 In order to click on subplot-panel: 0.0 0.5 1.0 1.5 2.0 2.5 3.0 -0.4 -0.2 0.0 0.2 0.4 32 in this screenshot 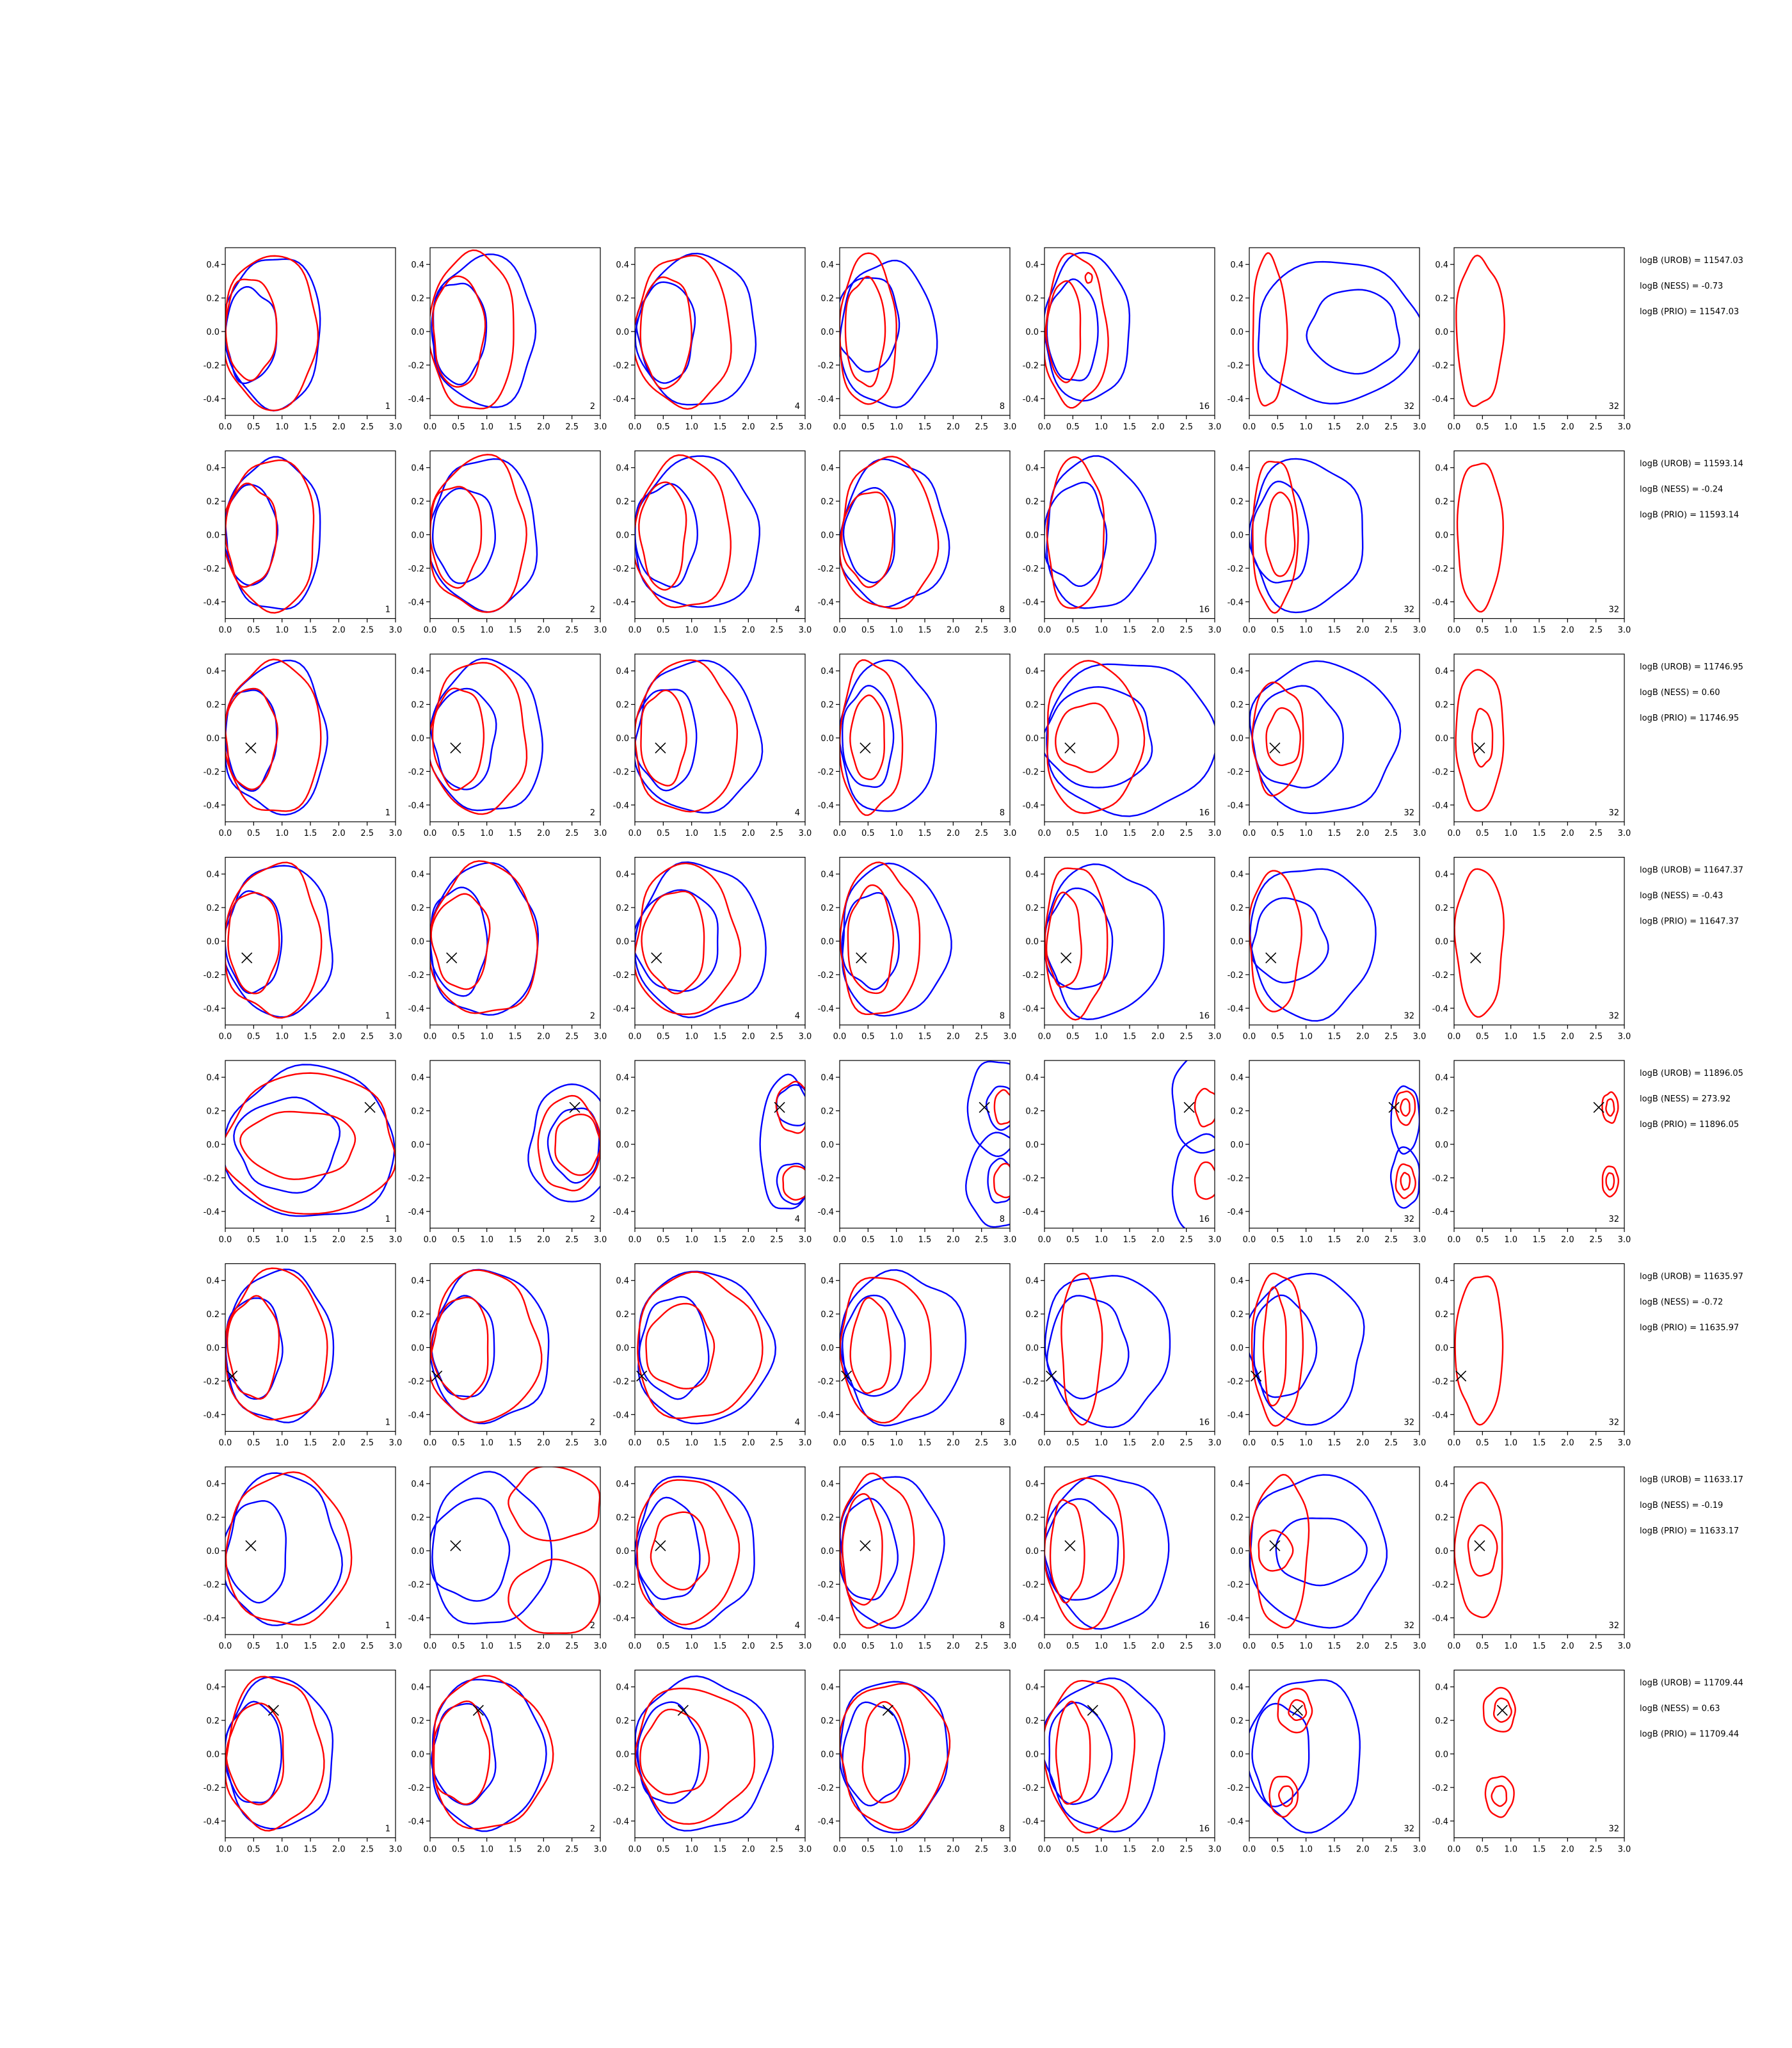, I will do `click(1531, 745)`.